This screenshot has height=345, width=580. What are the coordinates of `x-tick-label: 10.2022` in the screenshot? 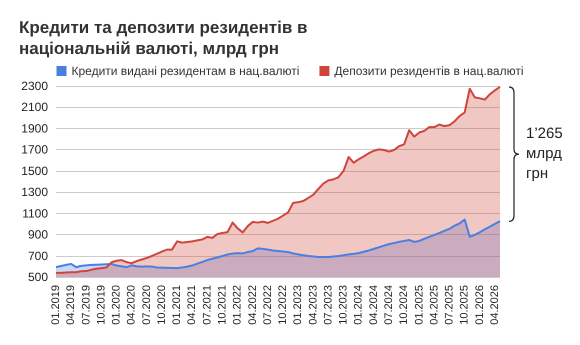 It's located at (283, 305).